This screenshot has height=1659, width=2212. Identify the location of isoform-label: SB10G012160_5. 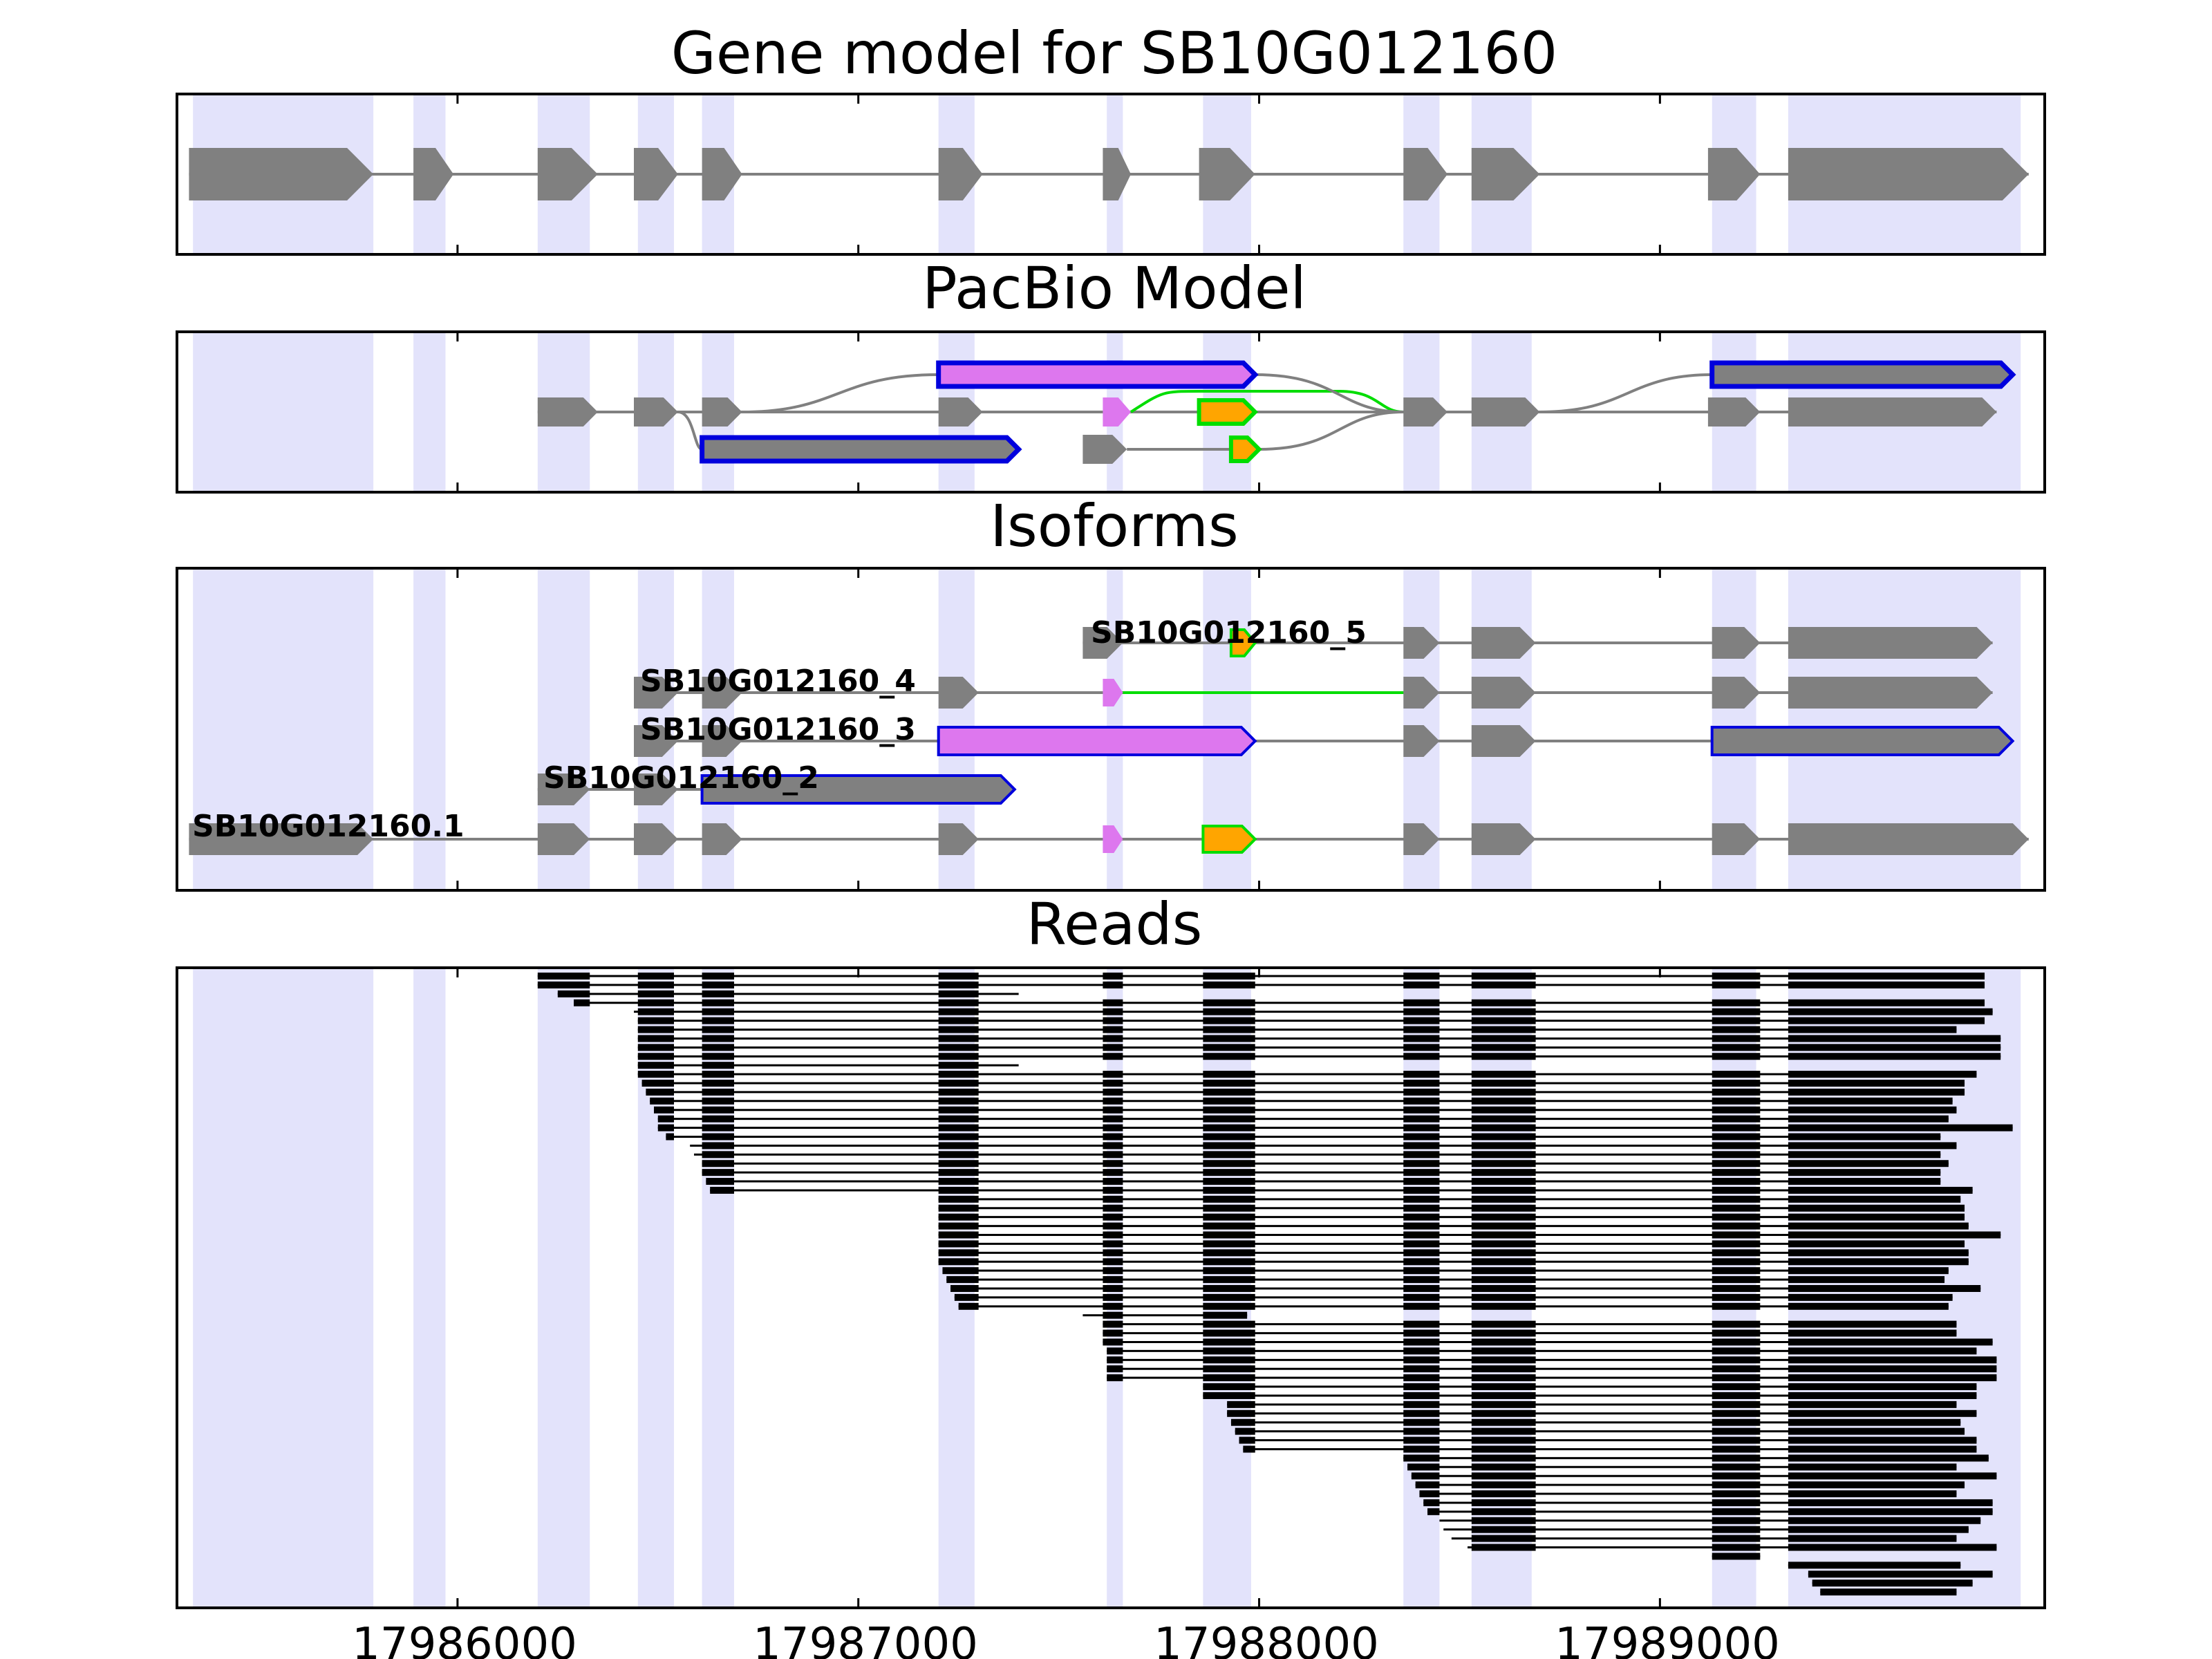
(1229, 632).